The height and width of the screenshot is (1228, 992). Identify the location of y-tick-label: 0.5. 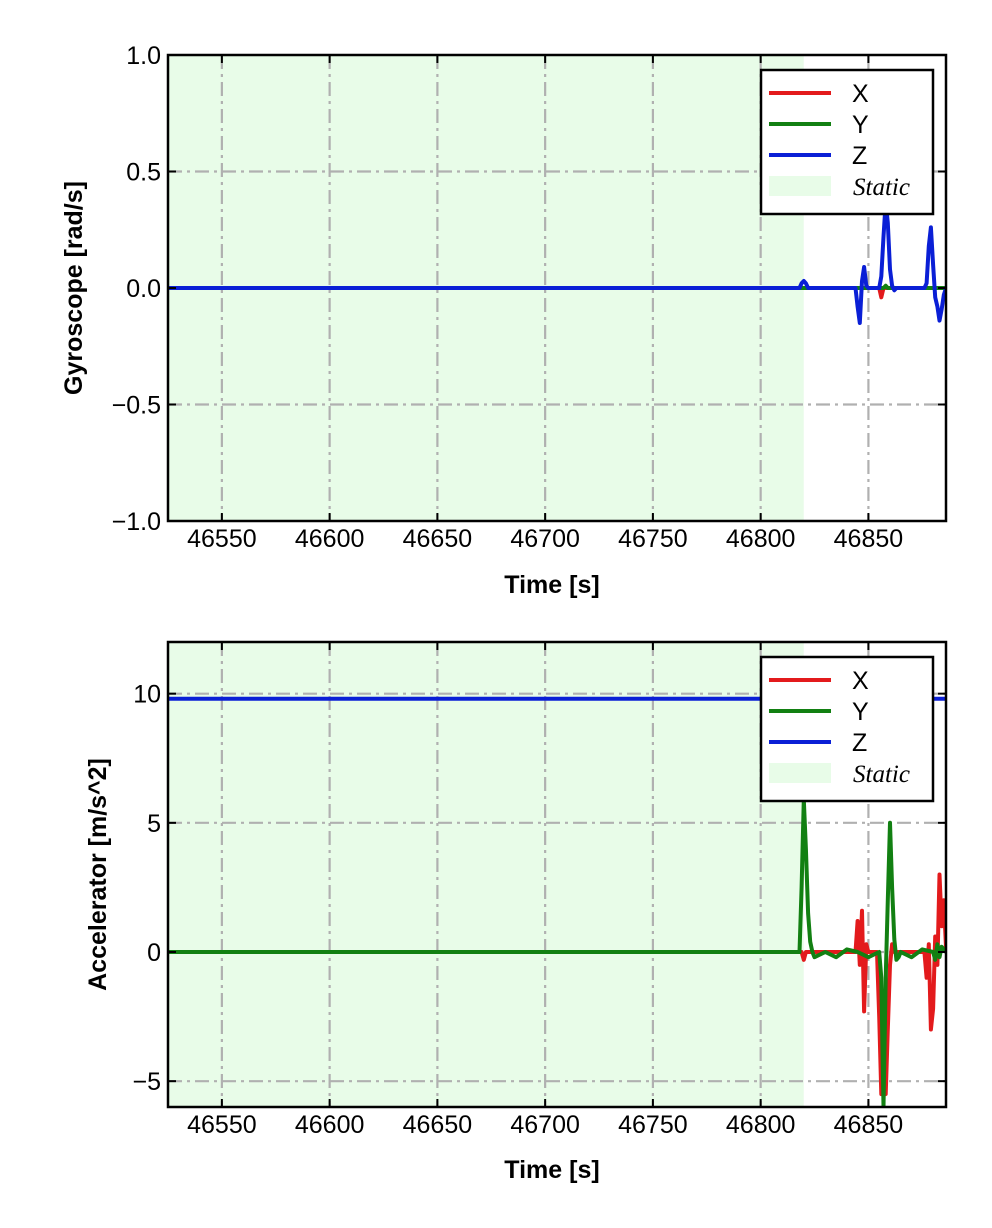
(143, 173).